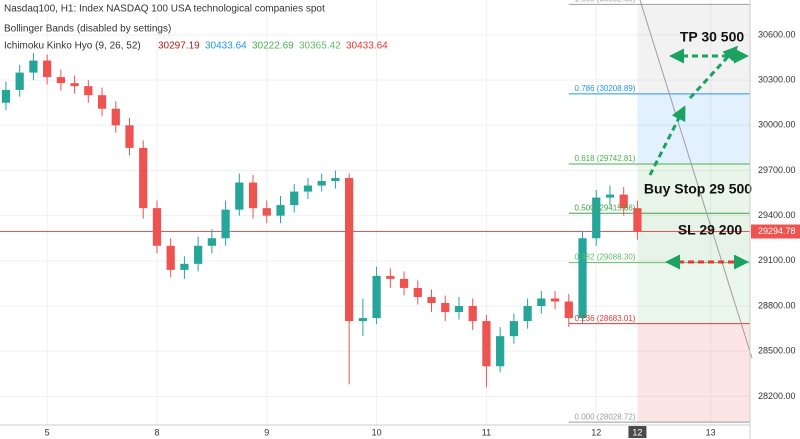 This screenshot has width=800, height=439. What do you see at coordinates (273, 46) in the screenshot?
I see `indicator-value: 30222.69` at bounding box center [273, 46].